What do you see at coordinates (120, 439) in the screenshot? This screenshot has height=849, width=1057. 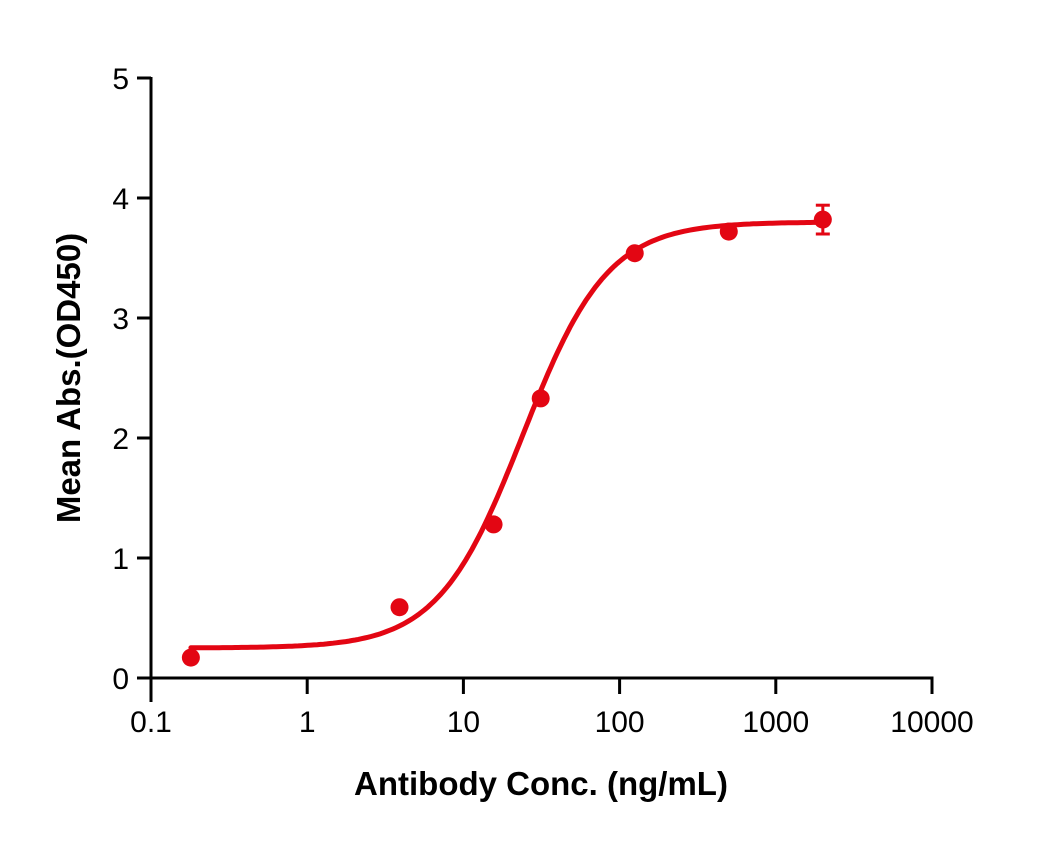 I see `y-tick-label: 2` at bounding box center [120, 439].